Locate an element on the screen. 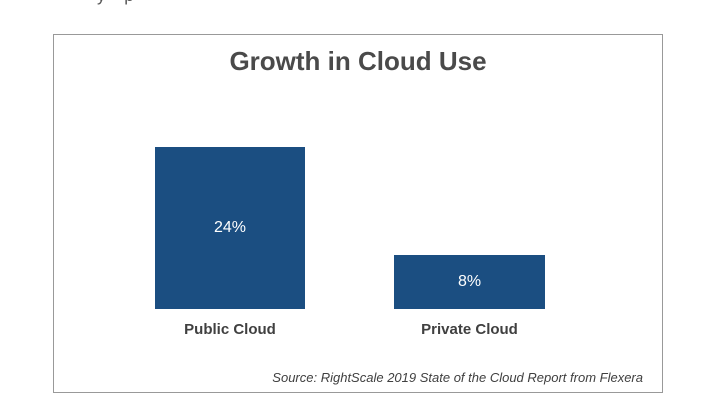 Image resolution: width=704 pixels, height=420 pixels. bar-value-label-private-cloud: 8% is located at coordinates (469, 281).